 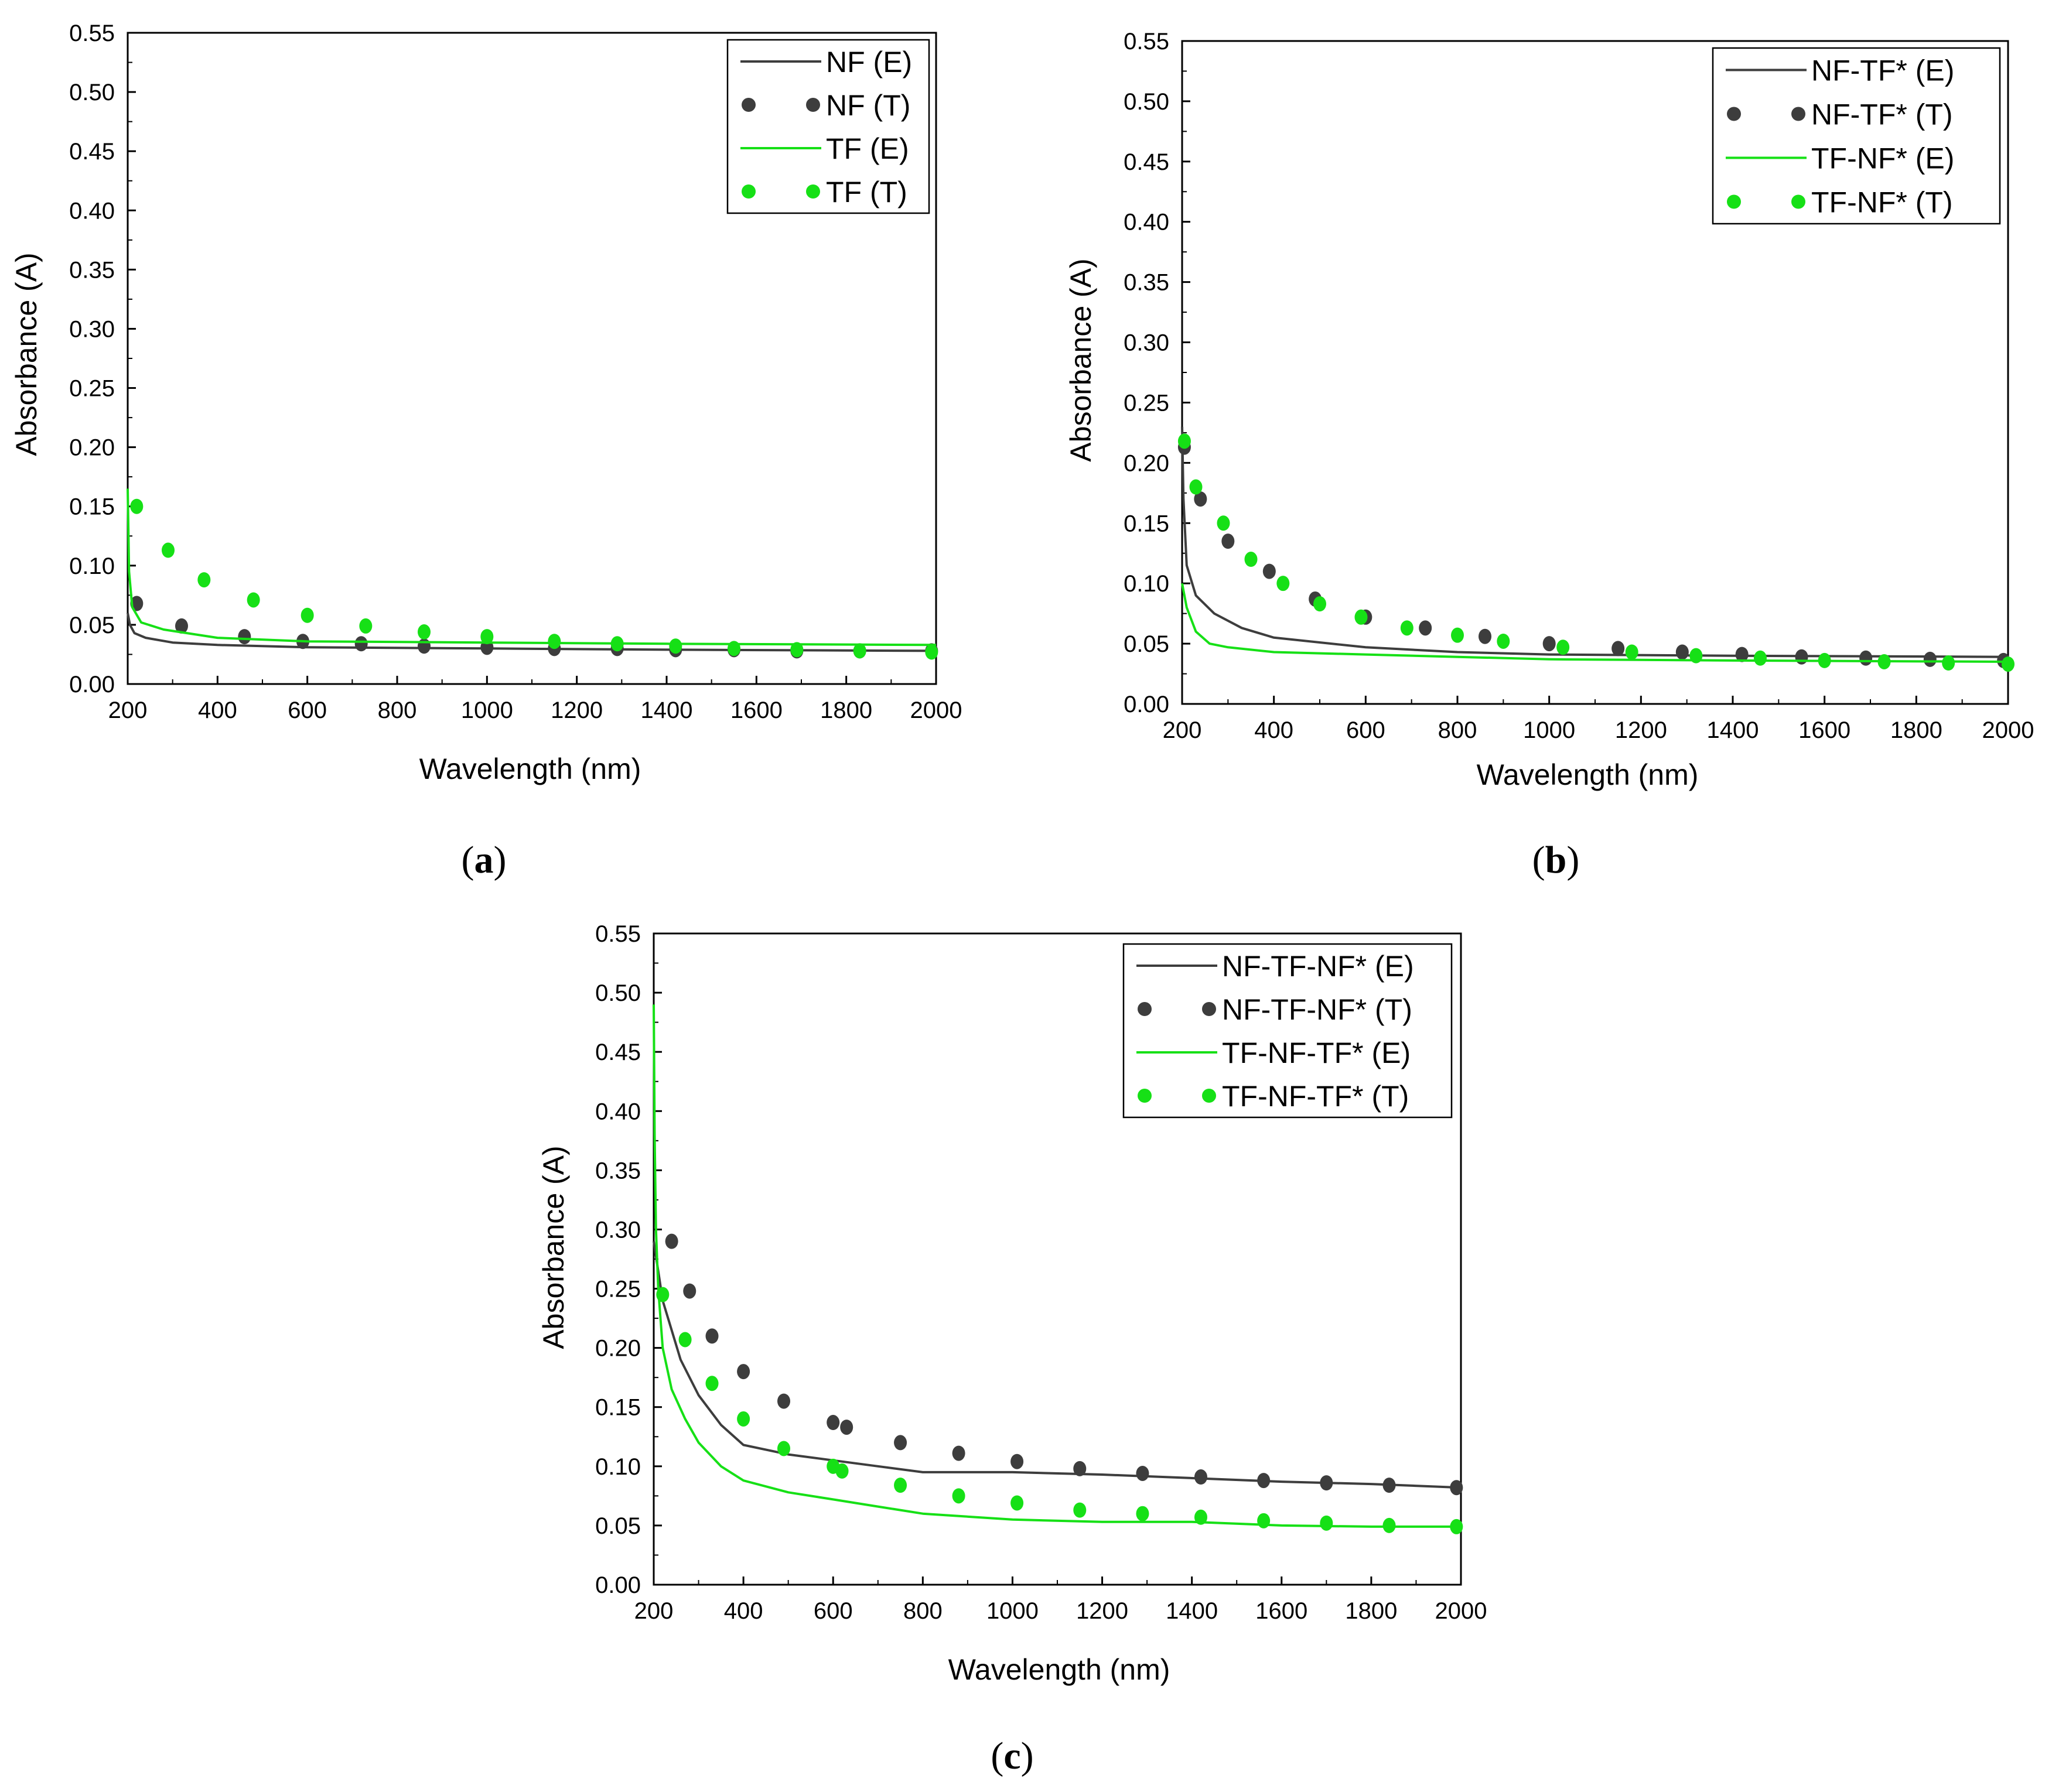 What do you see at coordinates (618, 1171) in the screenshot?
I see `y-tick-label: 0.35` at bounding box center [618, 1171].